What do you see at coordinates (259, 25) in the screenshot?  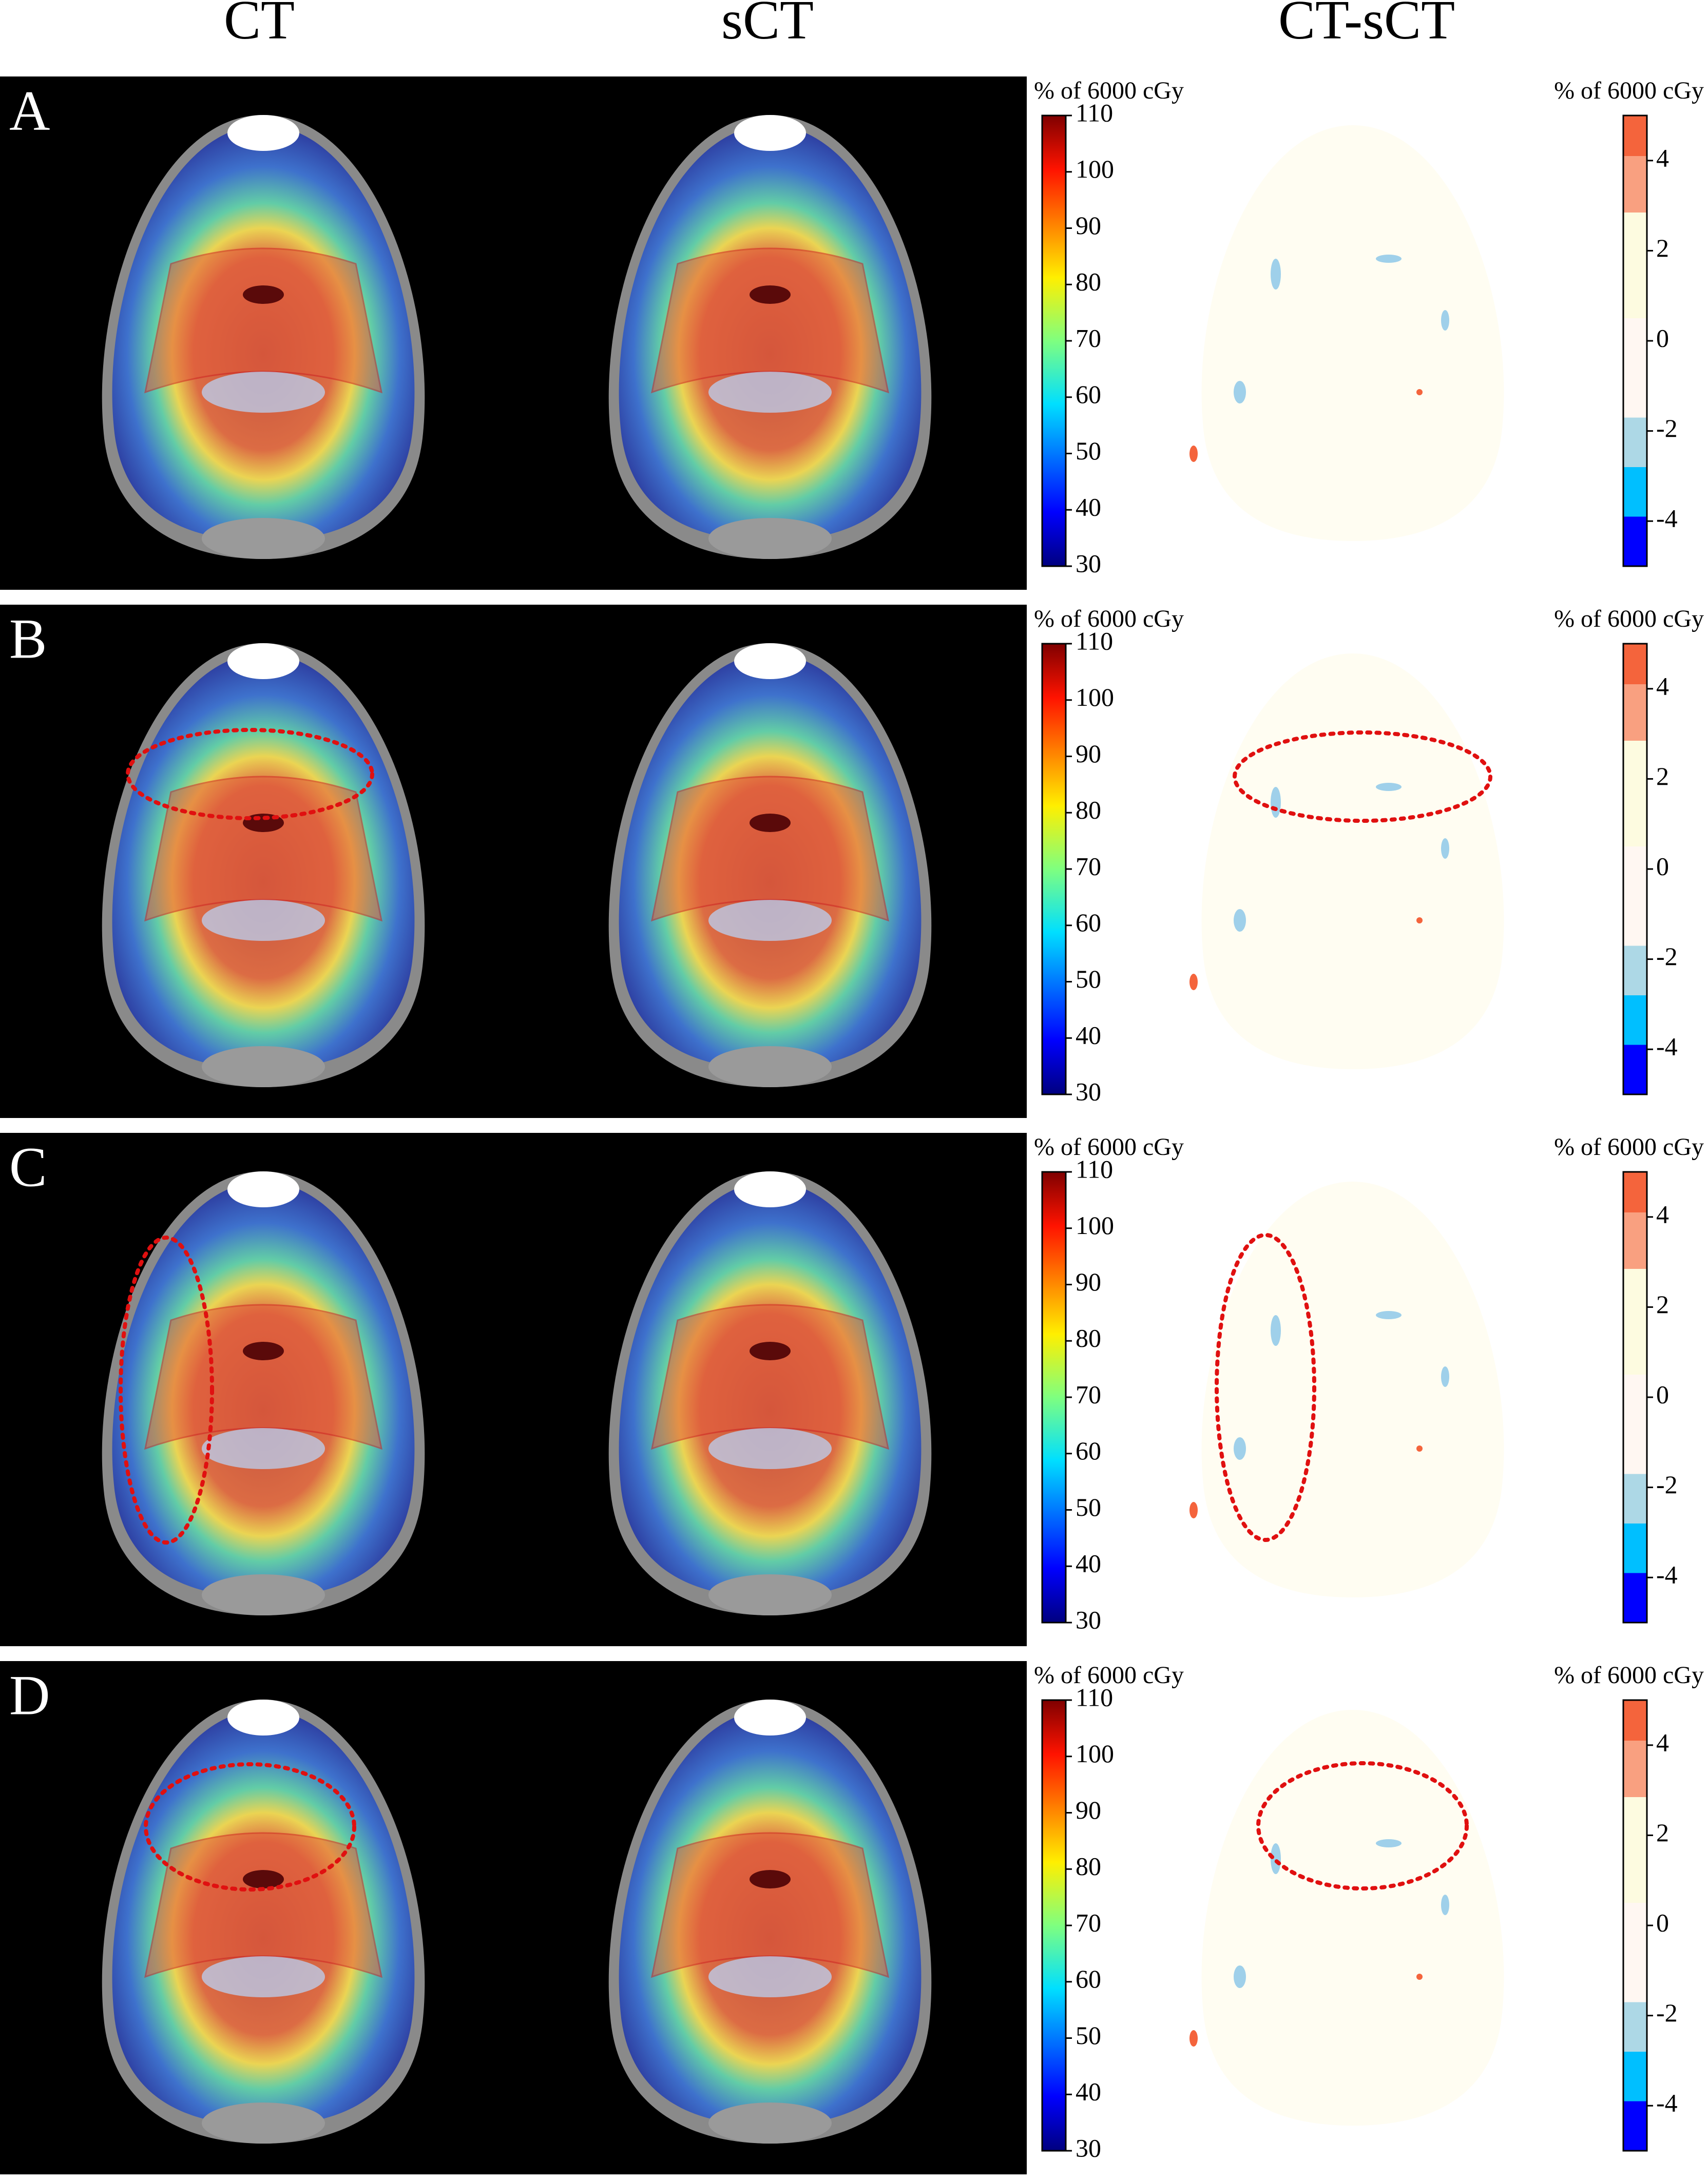 I see `column-header: CT` at bounding box center [259, 25].